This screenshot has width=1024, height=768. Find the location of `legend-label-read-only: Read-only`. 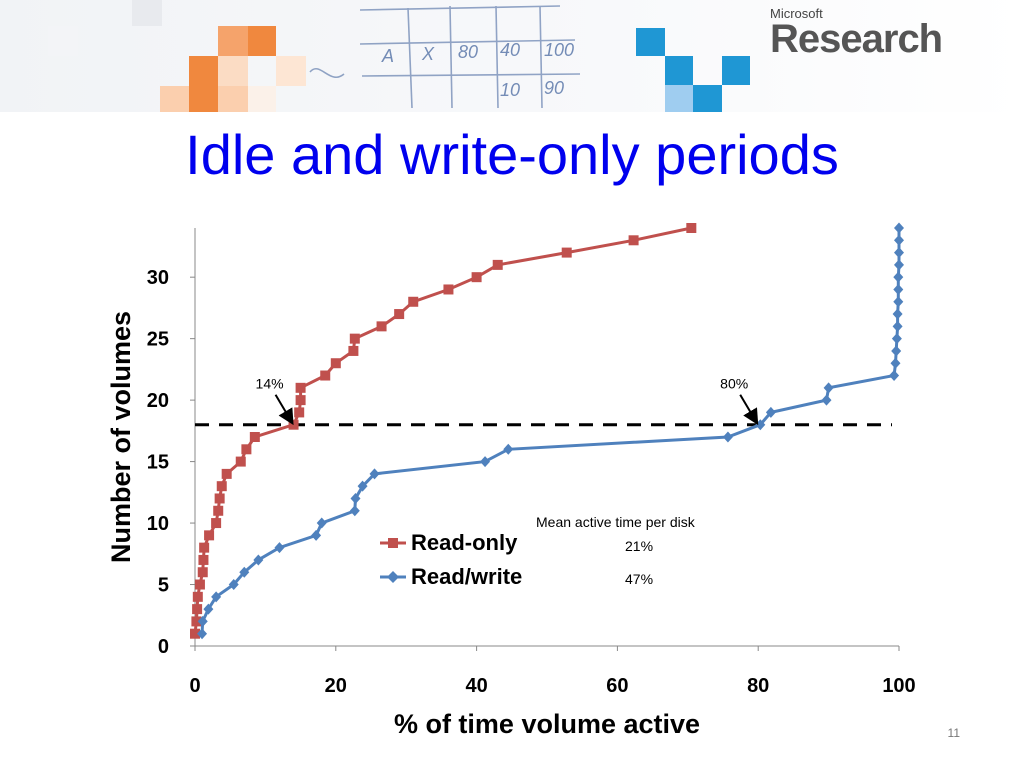

legend-label-read-only: Read-only is located at coordinates (464, 542).